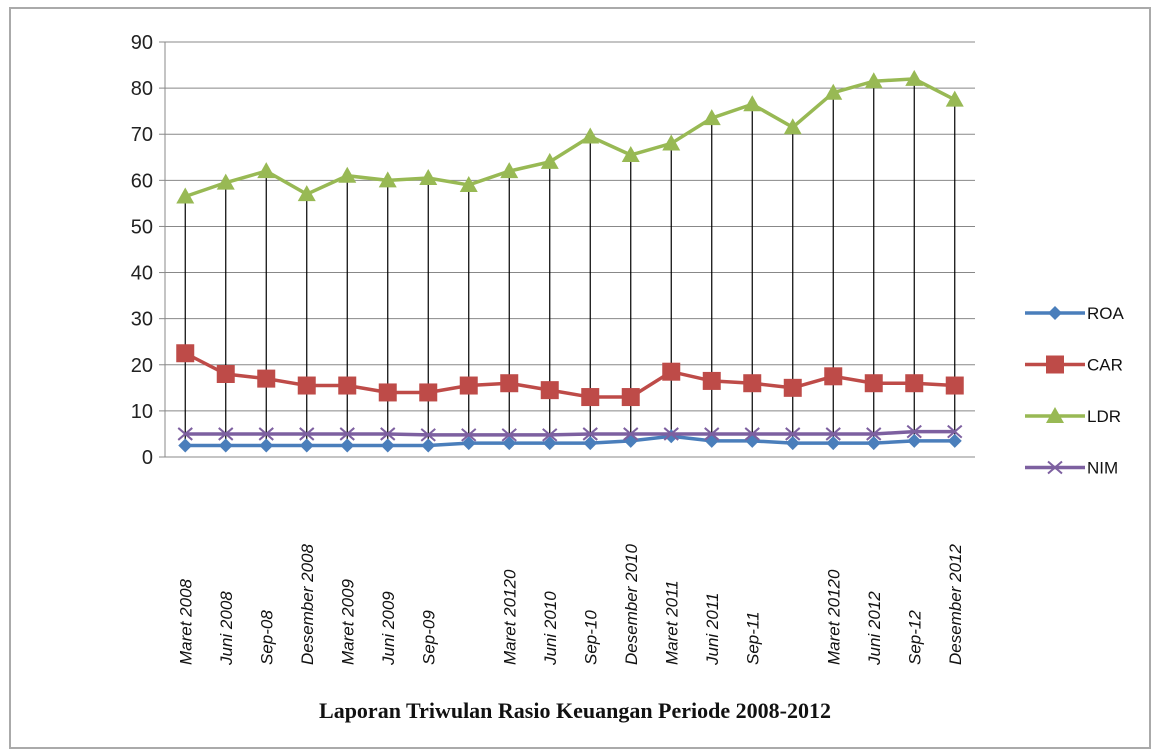 The height and width of the screenshot is (752, 1160). What do you see at coordinates (142, 412) in the screenshot?
I see `y-tick-label: 10` at bounding box center [142, 412].